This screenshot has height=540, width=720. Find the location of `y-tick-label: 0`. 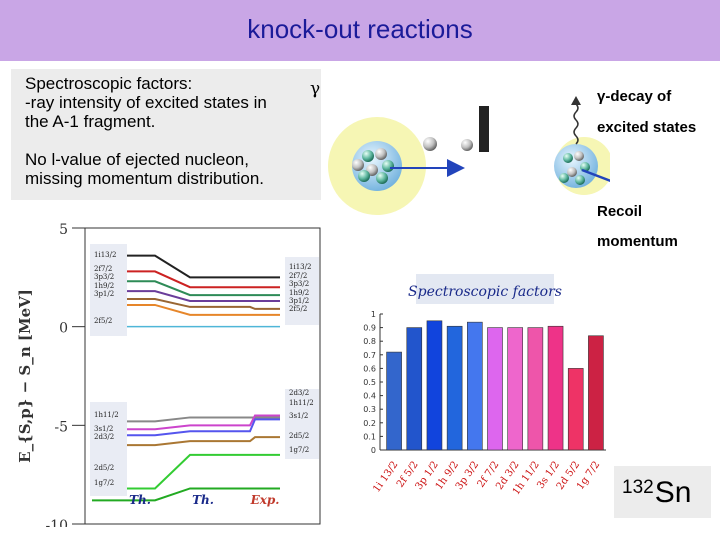

y-tick-label: 0 is located at coordinates (63, 329).